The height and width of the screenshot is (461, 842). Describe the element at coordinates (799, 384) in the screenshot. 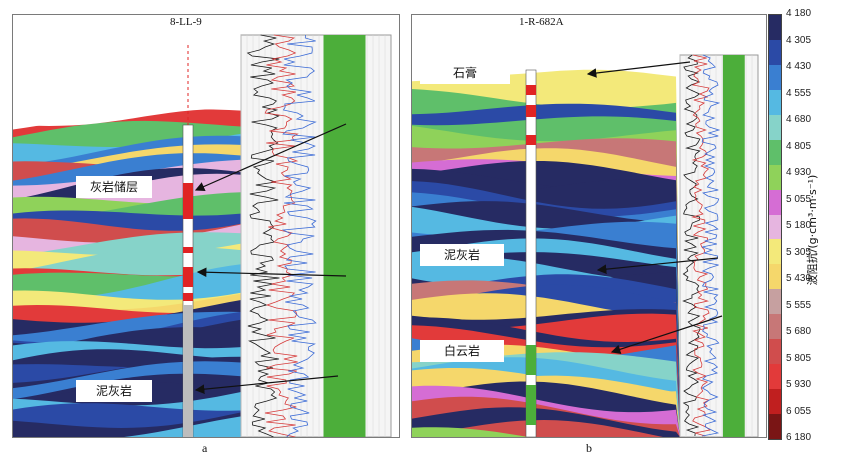

I see `colorbar-tick-label: 5 930` at that location.